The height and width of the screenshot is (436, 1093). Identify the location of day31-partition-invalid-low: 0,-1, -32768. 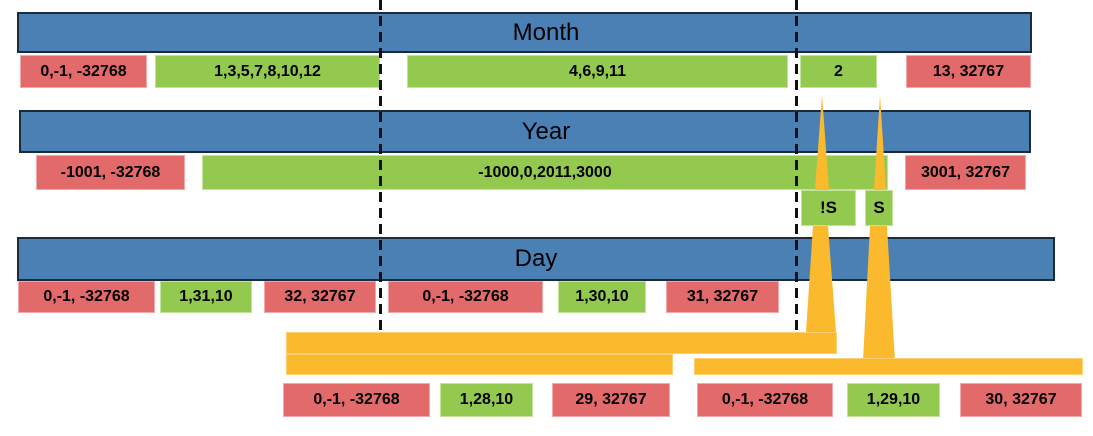
(86, 297).